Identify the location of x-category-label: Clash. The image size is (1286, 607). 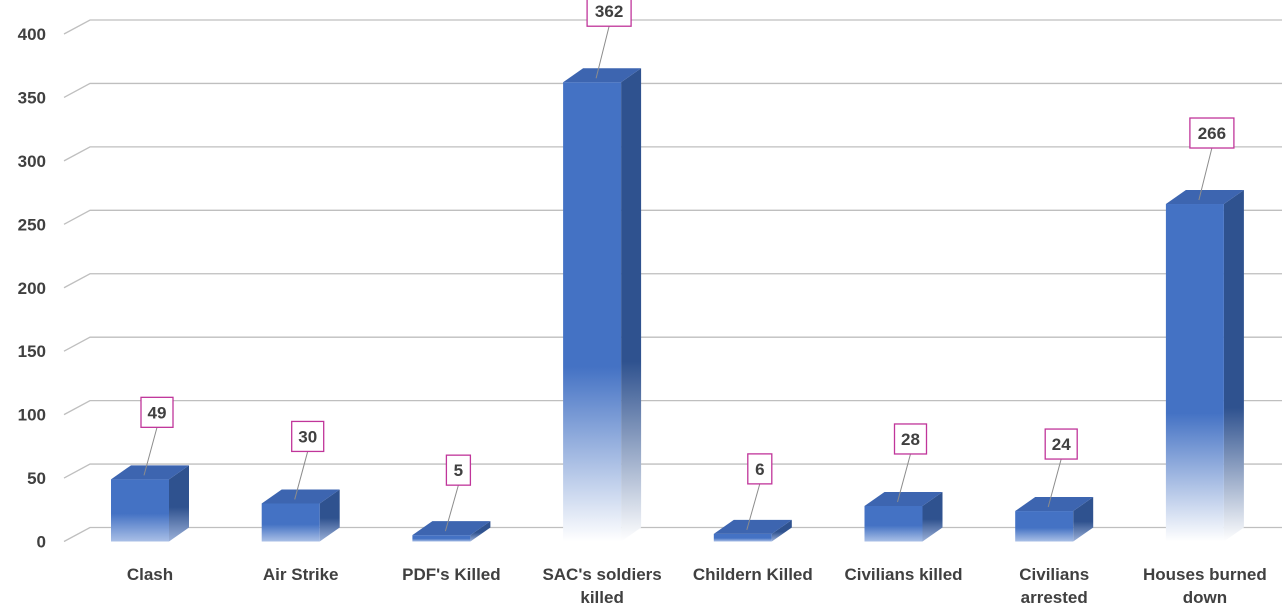
(150, 574).